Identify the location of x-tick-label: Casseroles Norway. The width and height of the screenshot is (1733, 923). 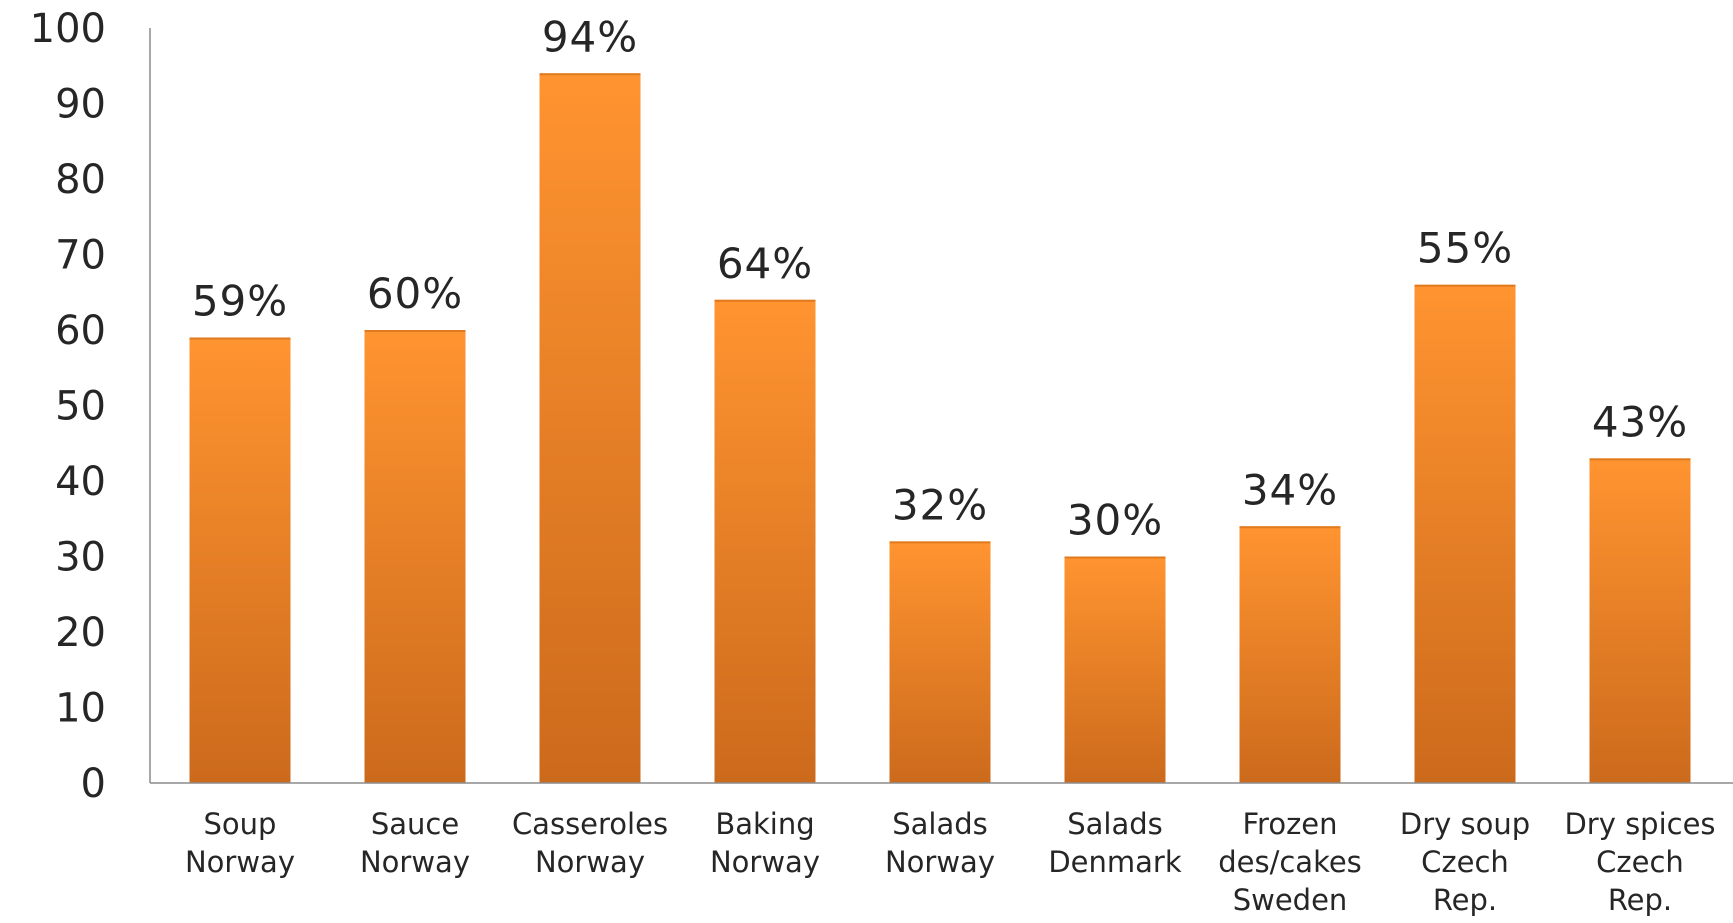
(590, 843).